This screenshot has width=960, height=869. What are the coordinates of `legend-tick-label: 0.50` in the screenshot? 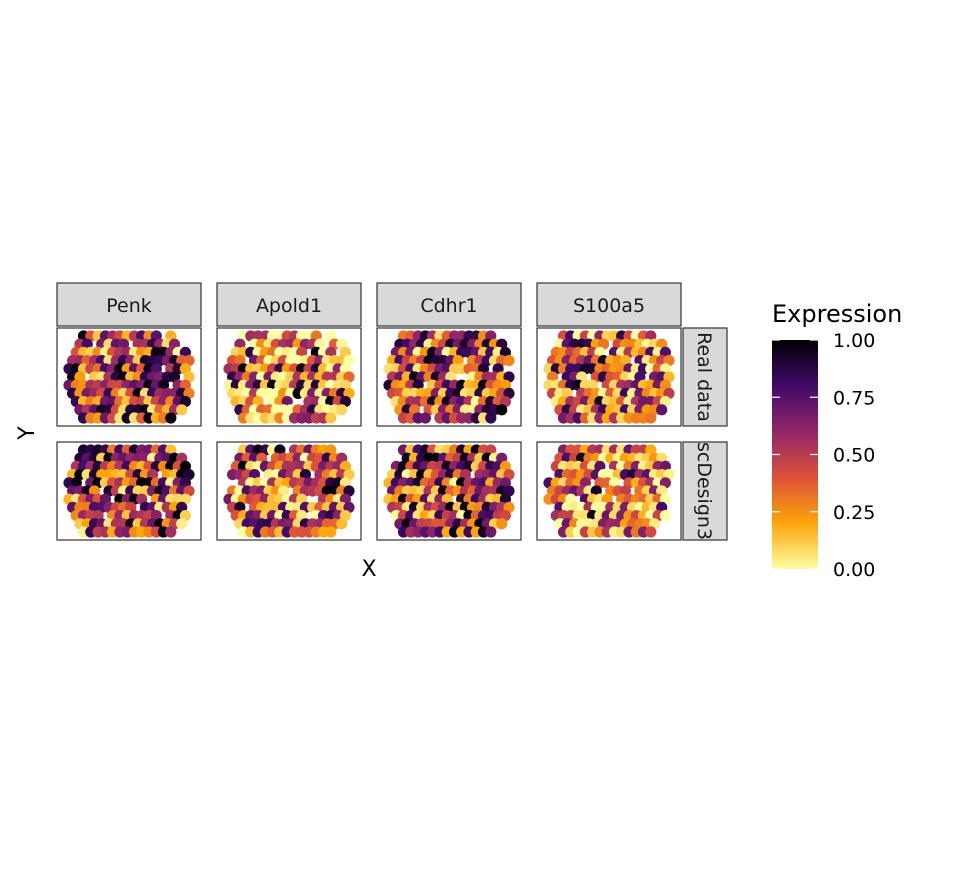 It's located at (854, 456).